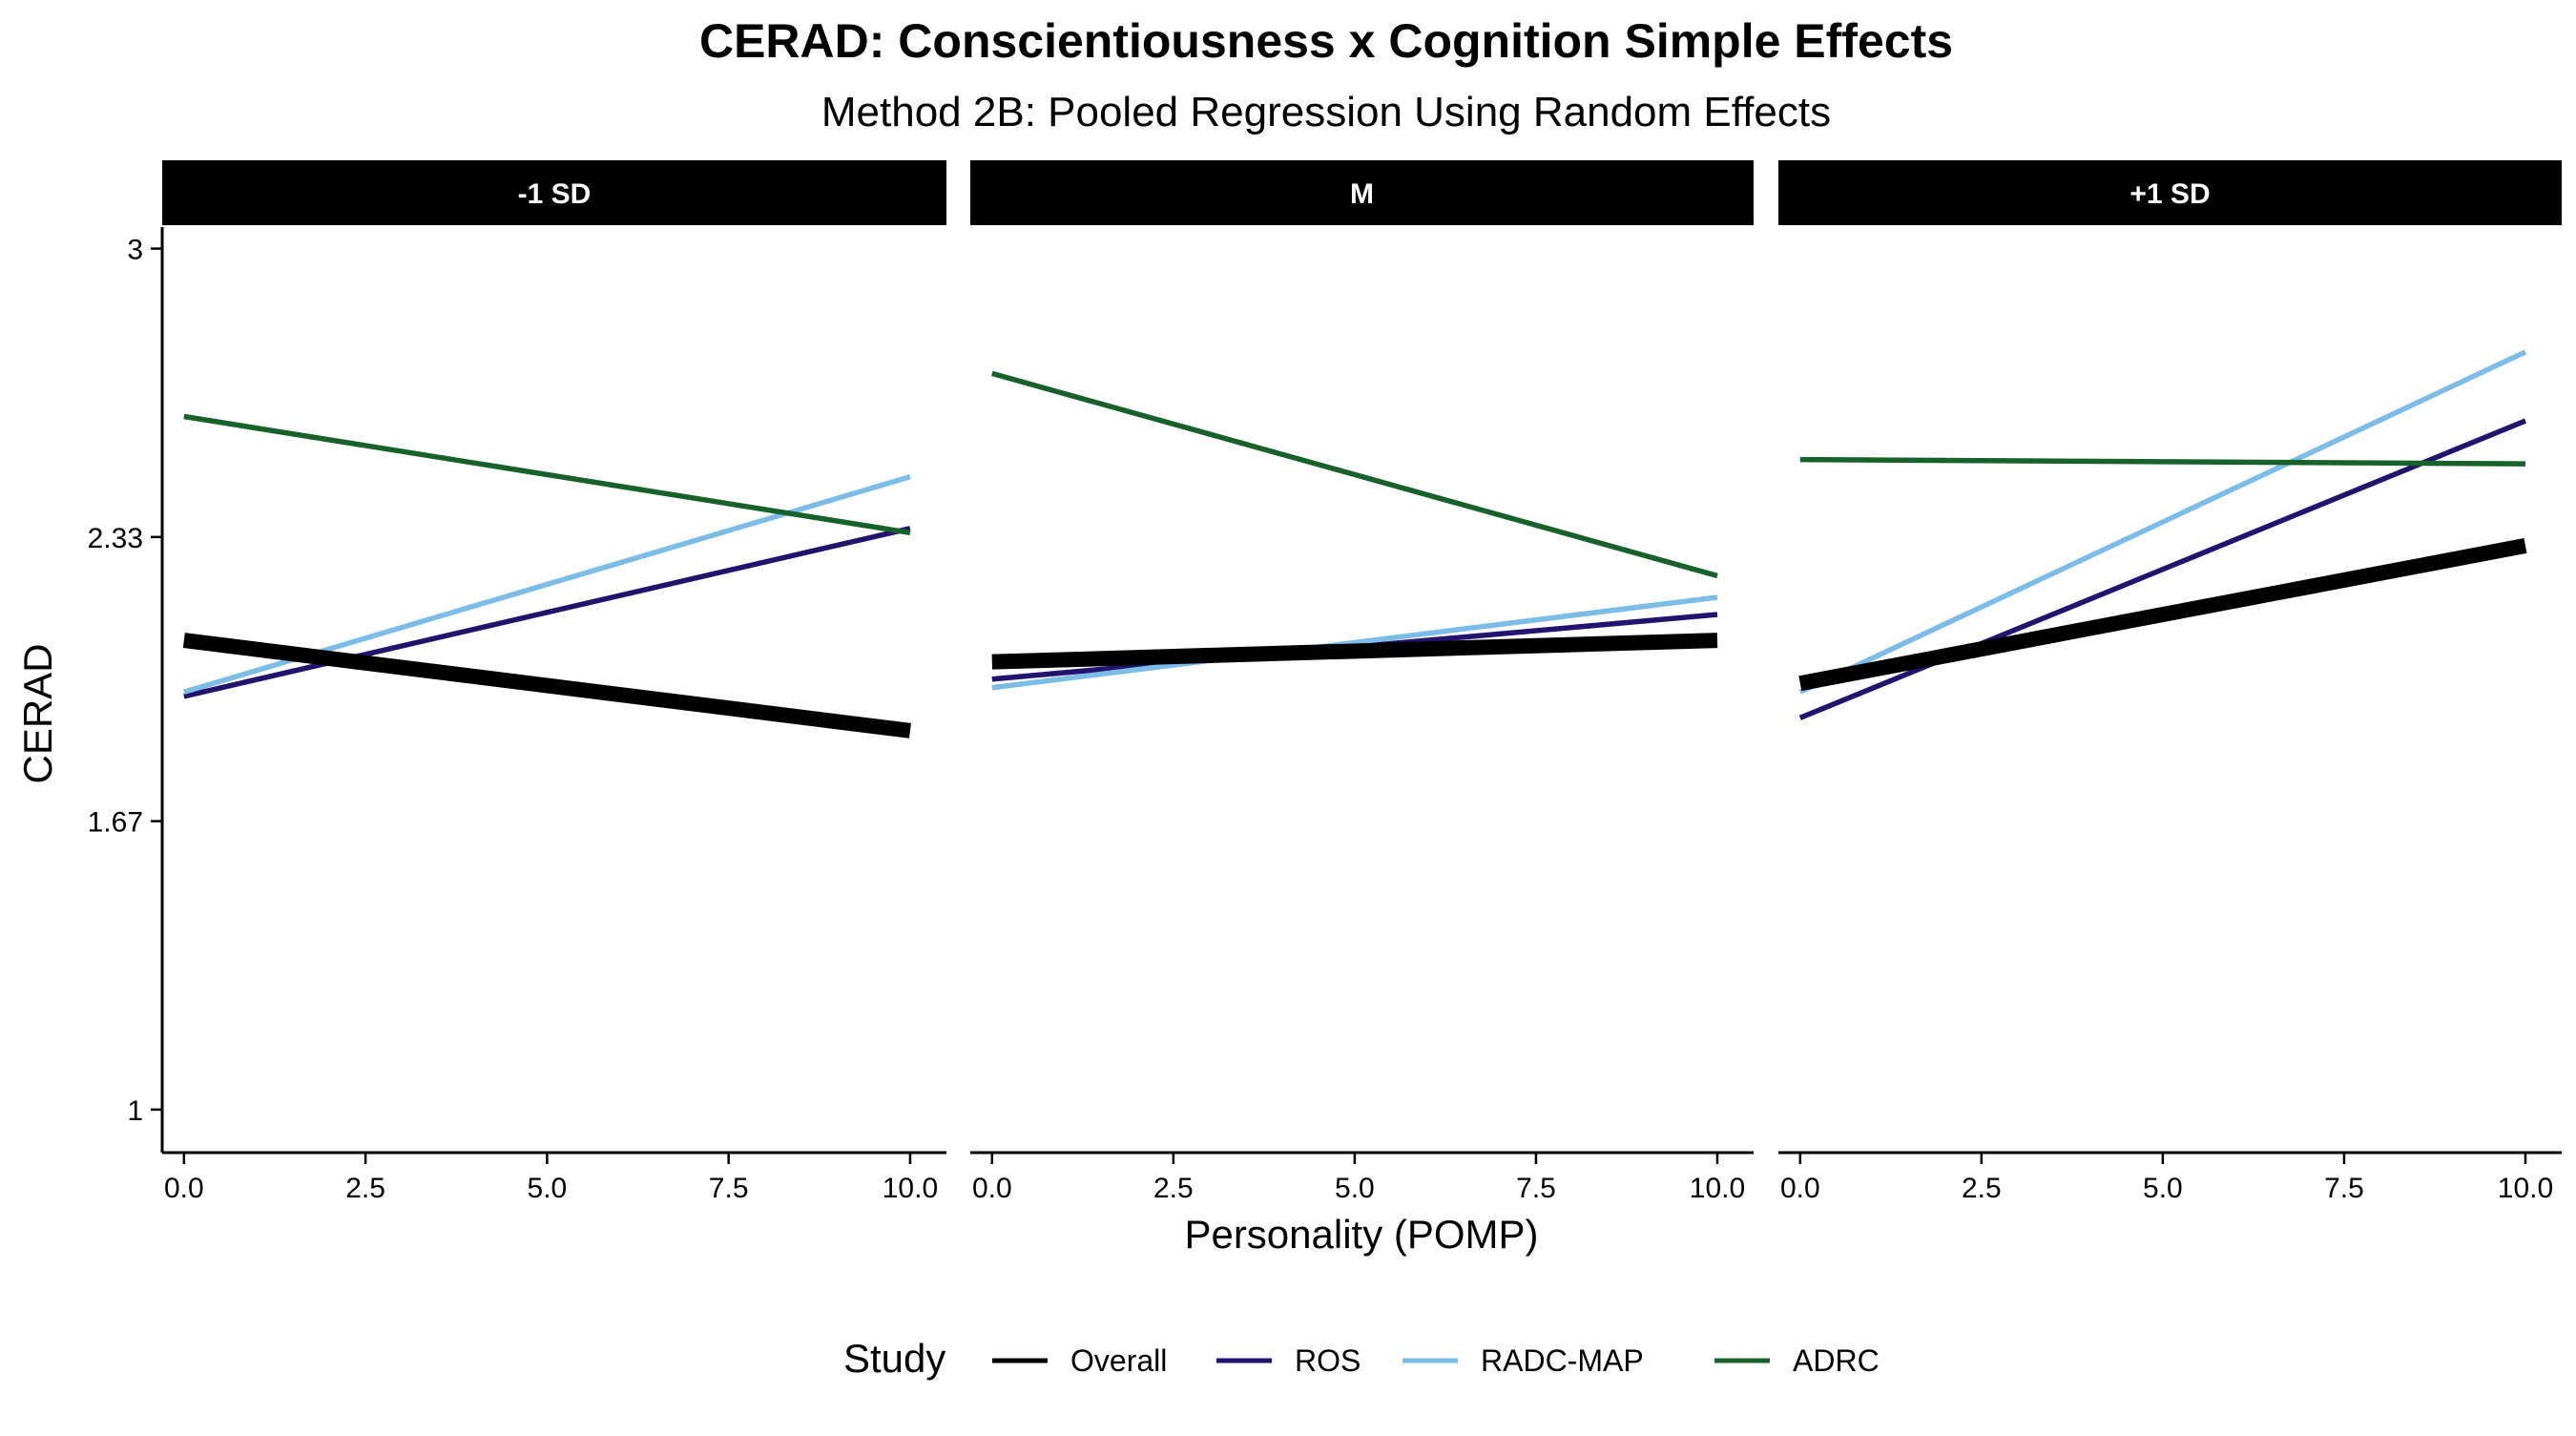 The image size is (2576, 1436). What do you see at coordinates (1328, 1360) in the screenshot?
I see `legend-label-ros: ROS` at bounding box center [1328, 1360].